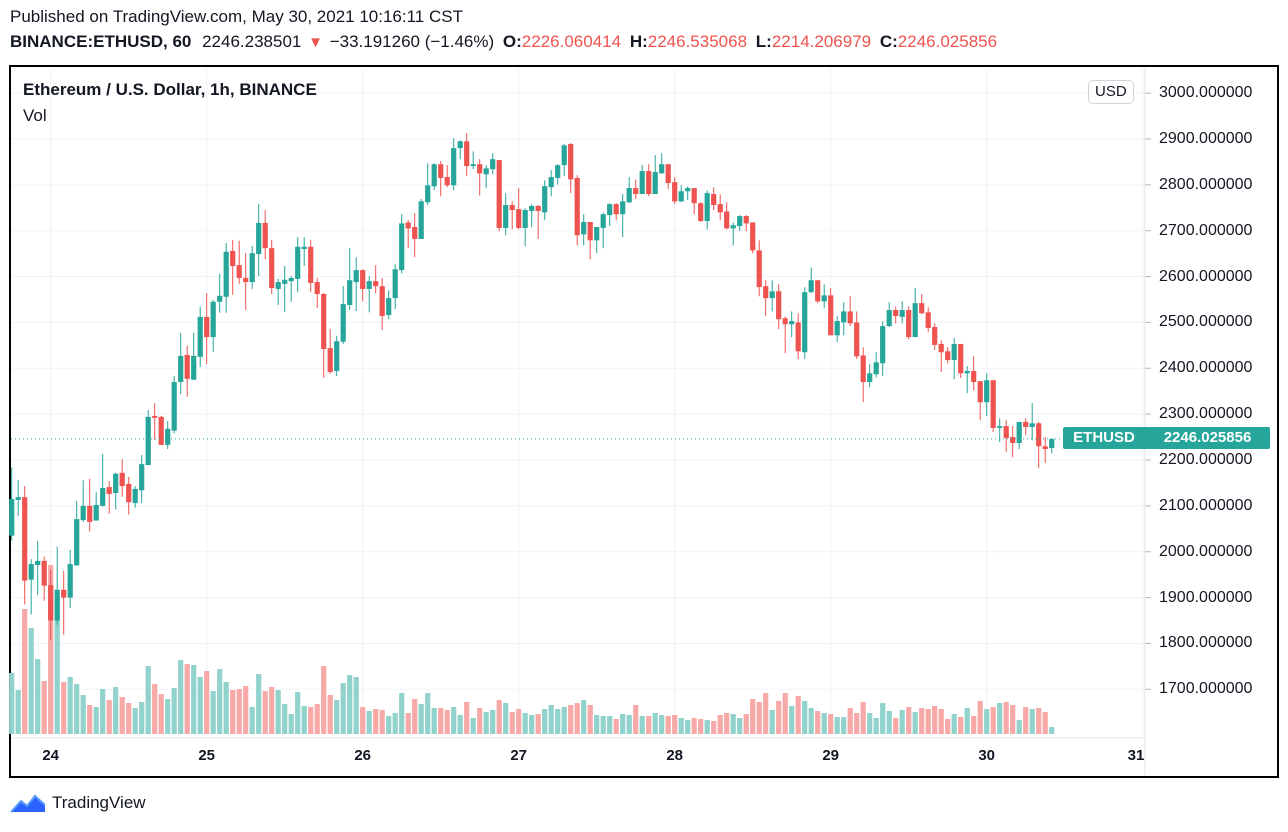 Image resolution: width=1288 pixels, height=832 pixels. Describe the element at coordinates (1206, 597) in the screenshot. I see `price-tick-label: 1900.000000` at that location.